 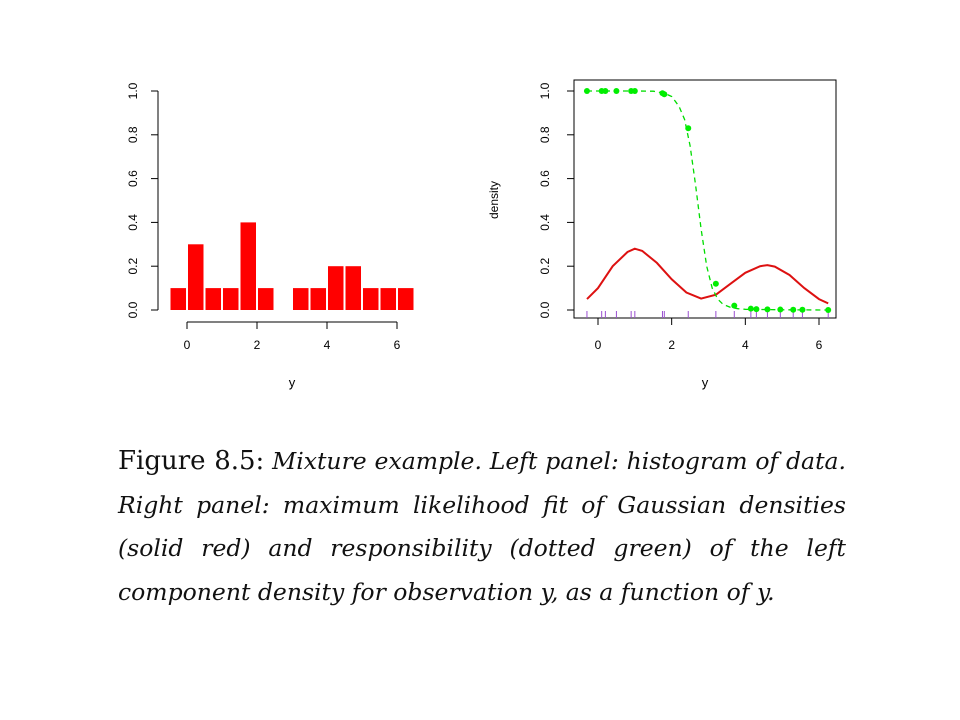 I want to click on histogram-panel: 0.0 0.2 0.4 0.6 0.8 1.0 0 2 4 6 y, so click(x=270, y=236).